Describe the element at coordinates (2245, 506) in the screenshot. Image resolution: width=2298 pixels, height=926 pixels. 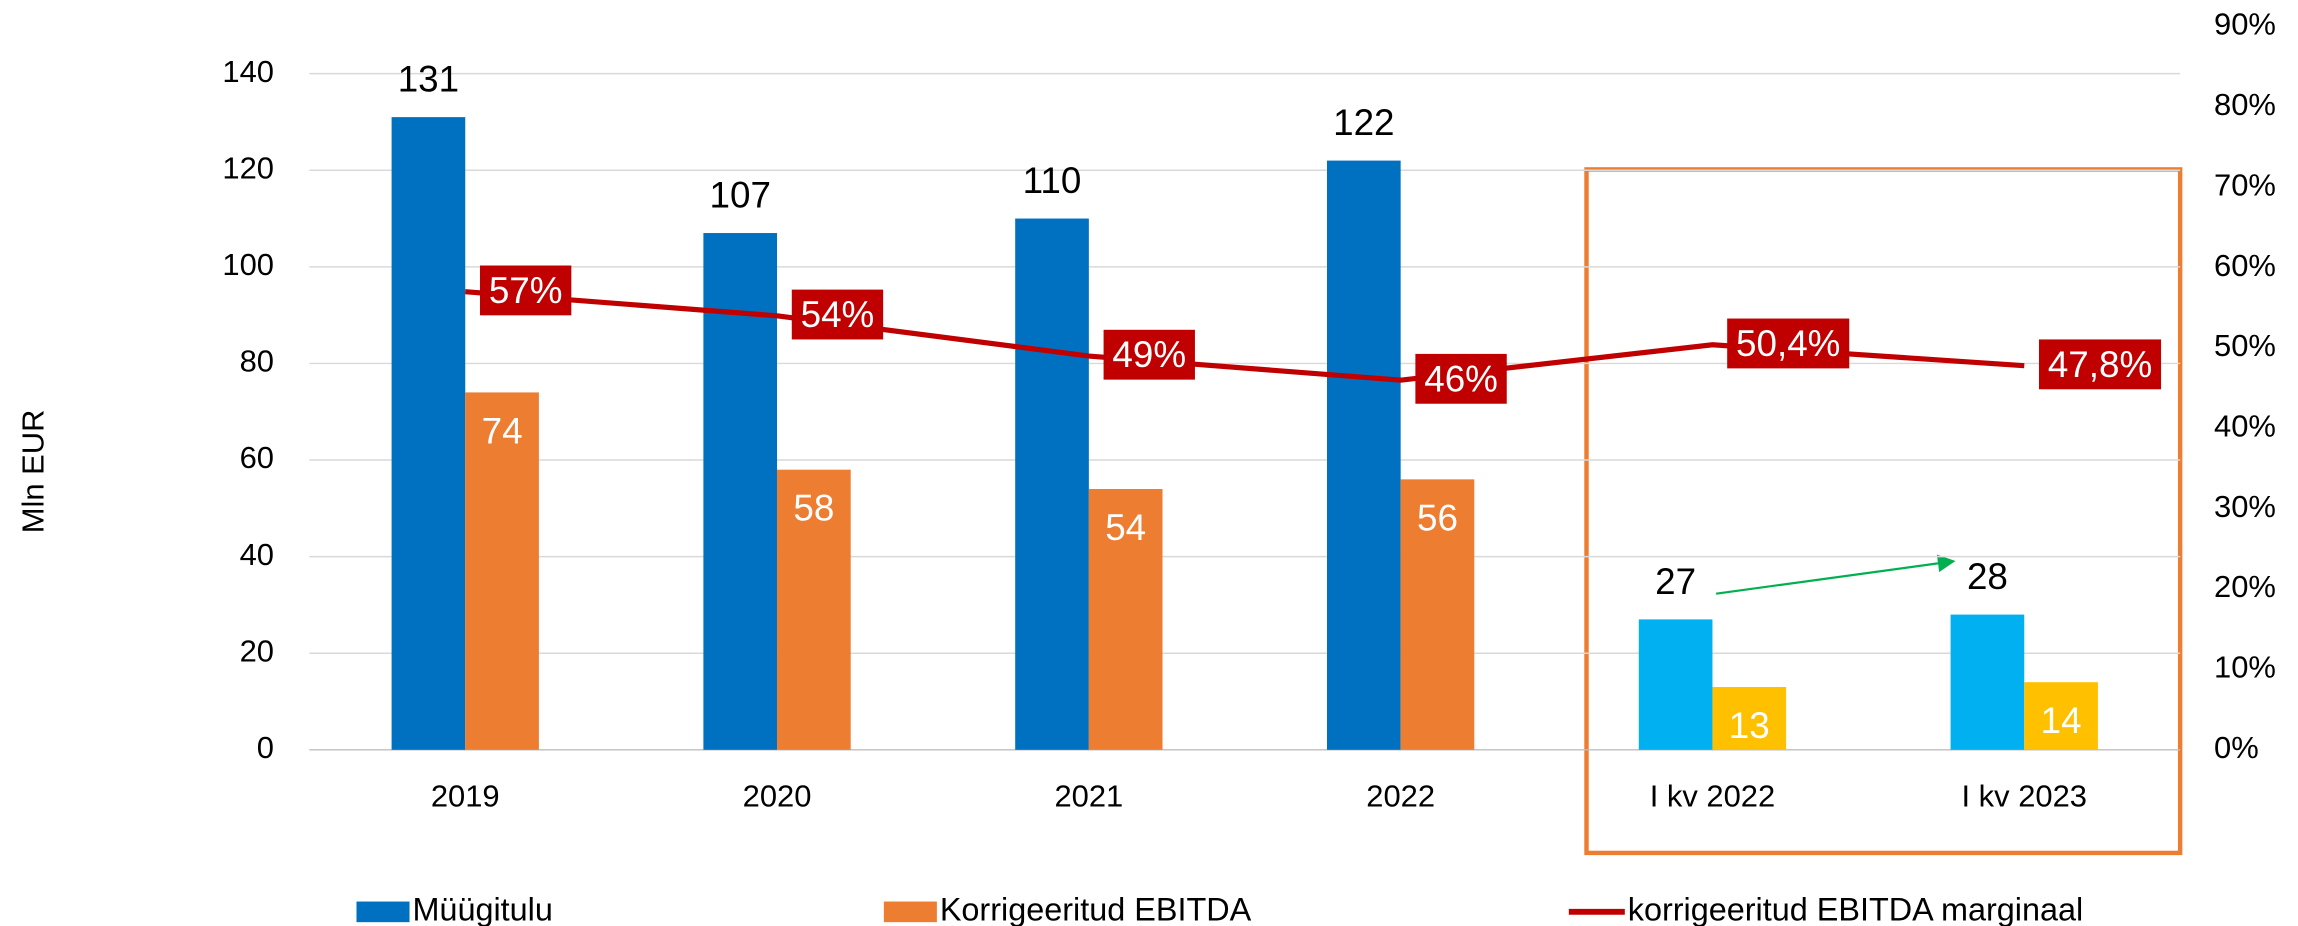
I see `y2-tick-label: 30%` at that location.